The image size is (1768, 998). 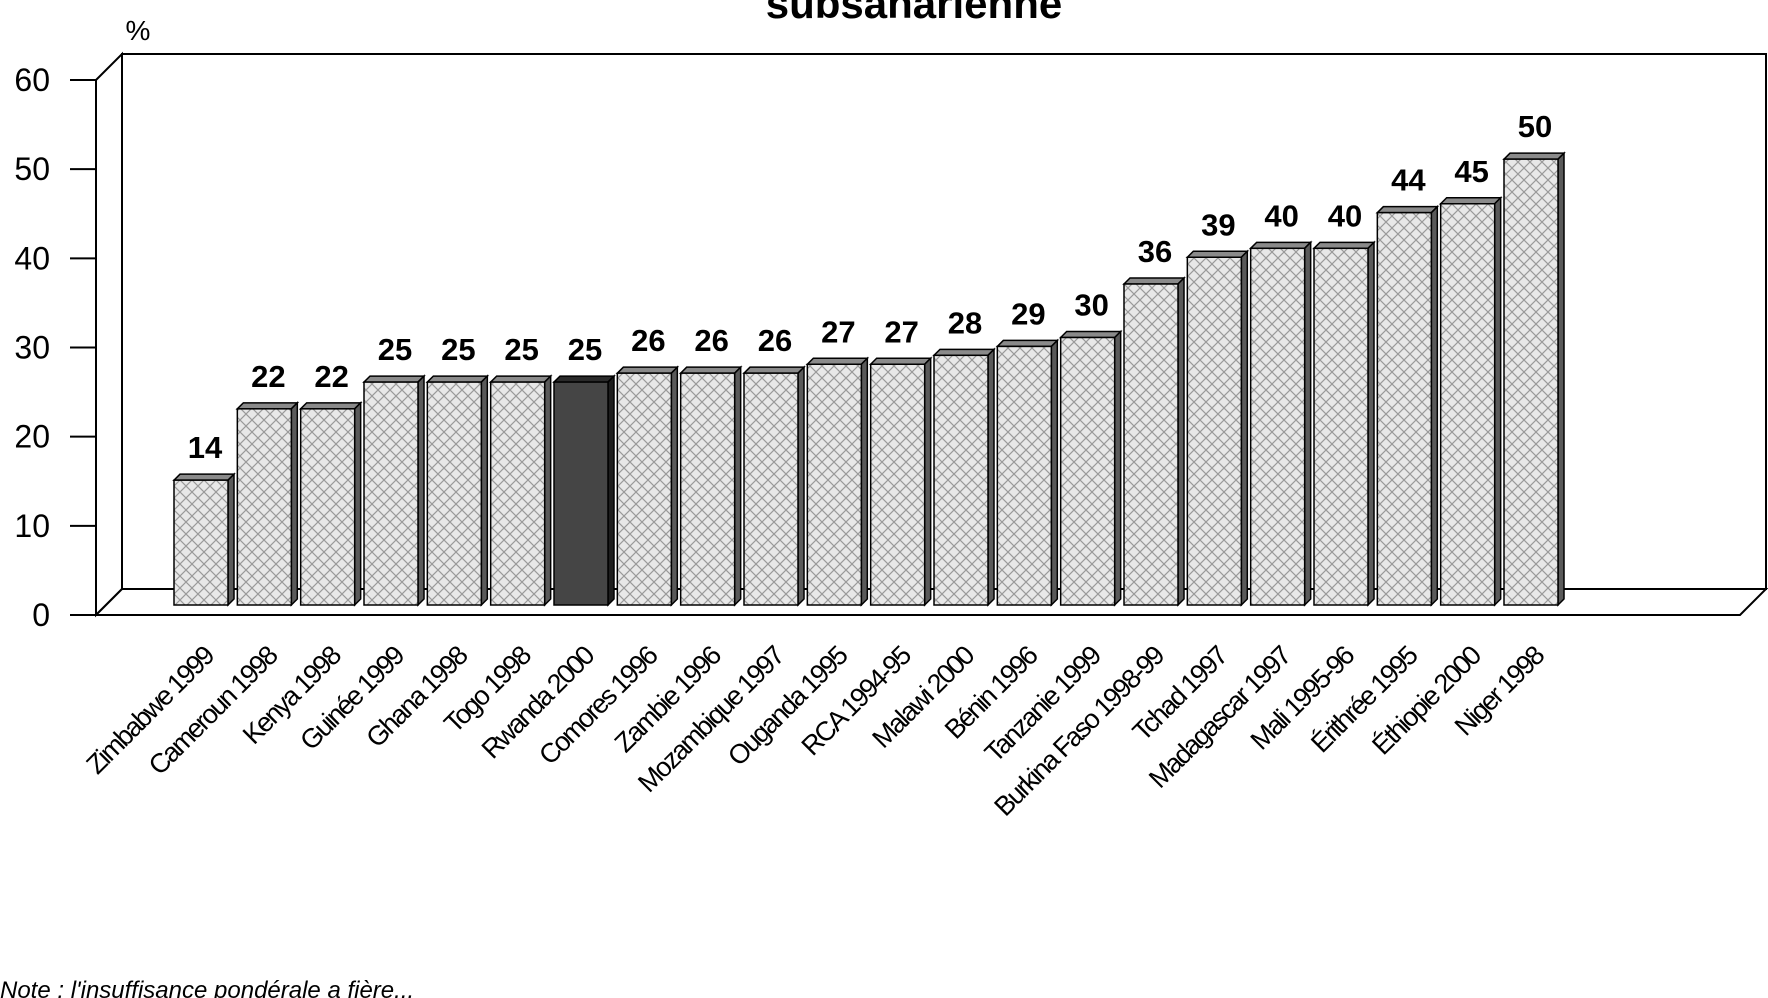 What do you see at coordinates (205, 447) in the screenshot?
I see `data-label: 14` at bounding box center [205, 447].